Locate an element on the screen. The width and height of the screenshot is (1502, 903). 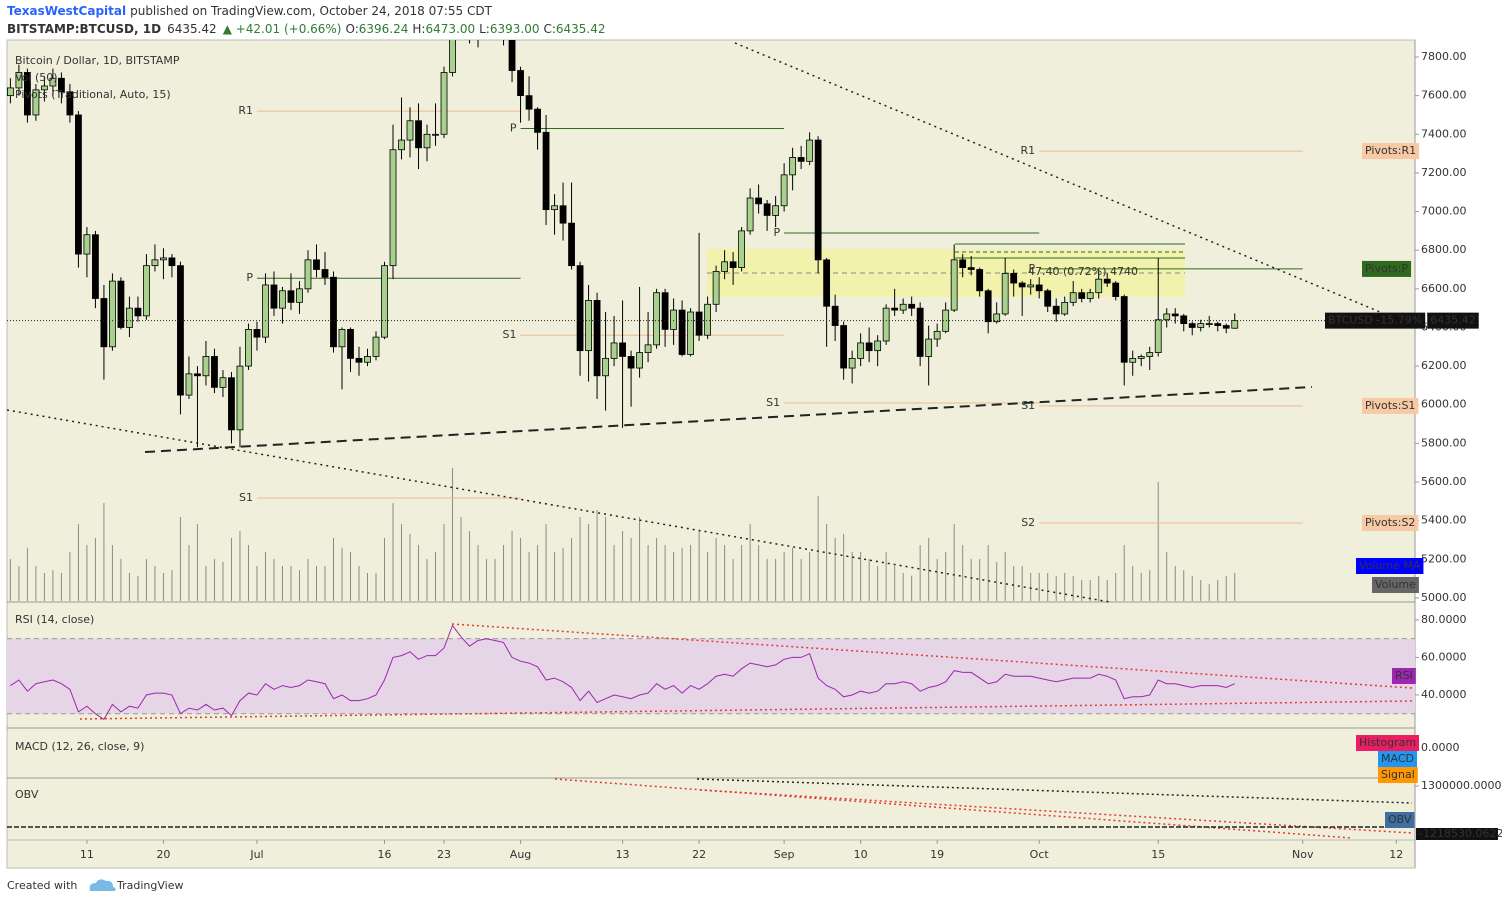
author: TexasWestCapital is located at coordinates (66, 11).